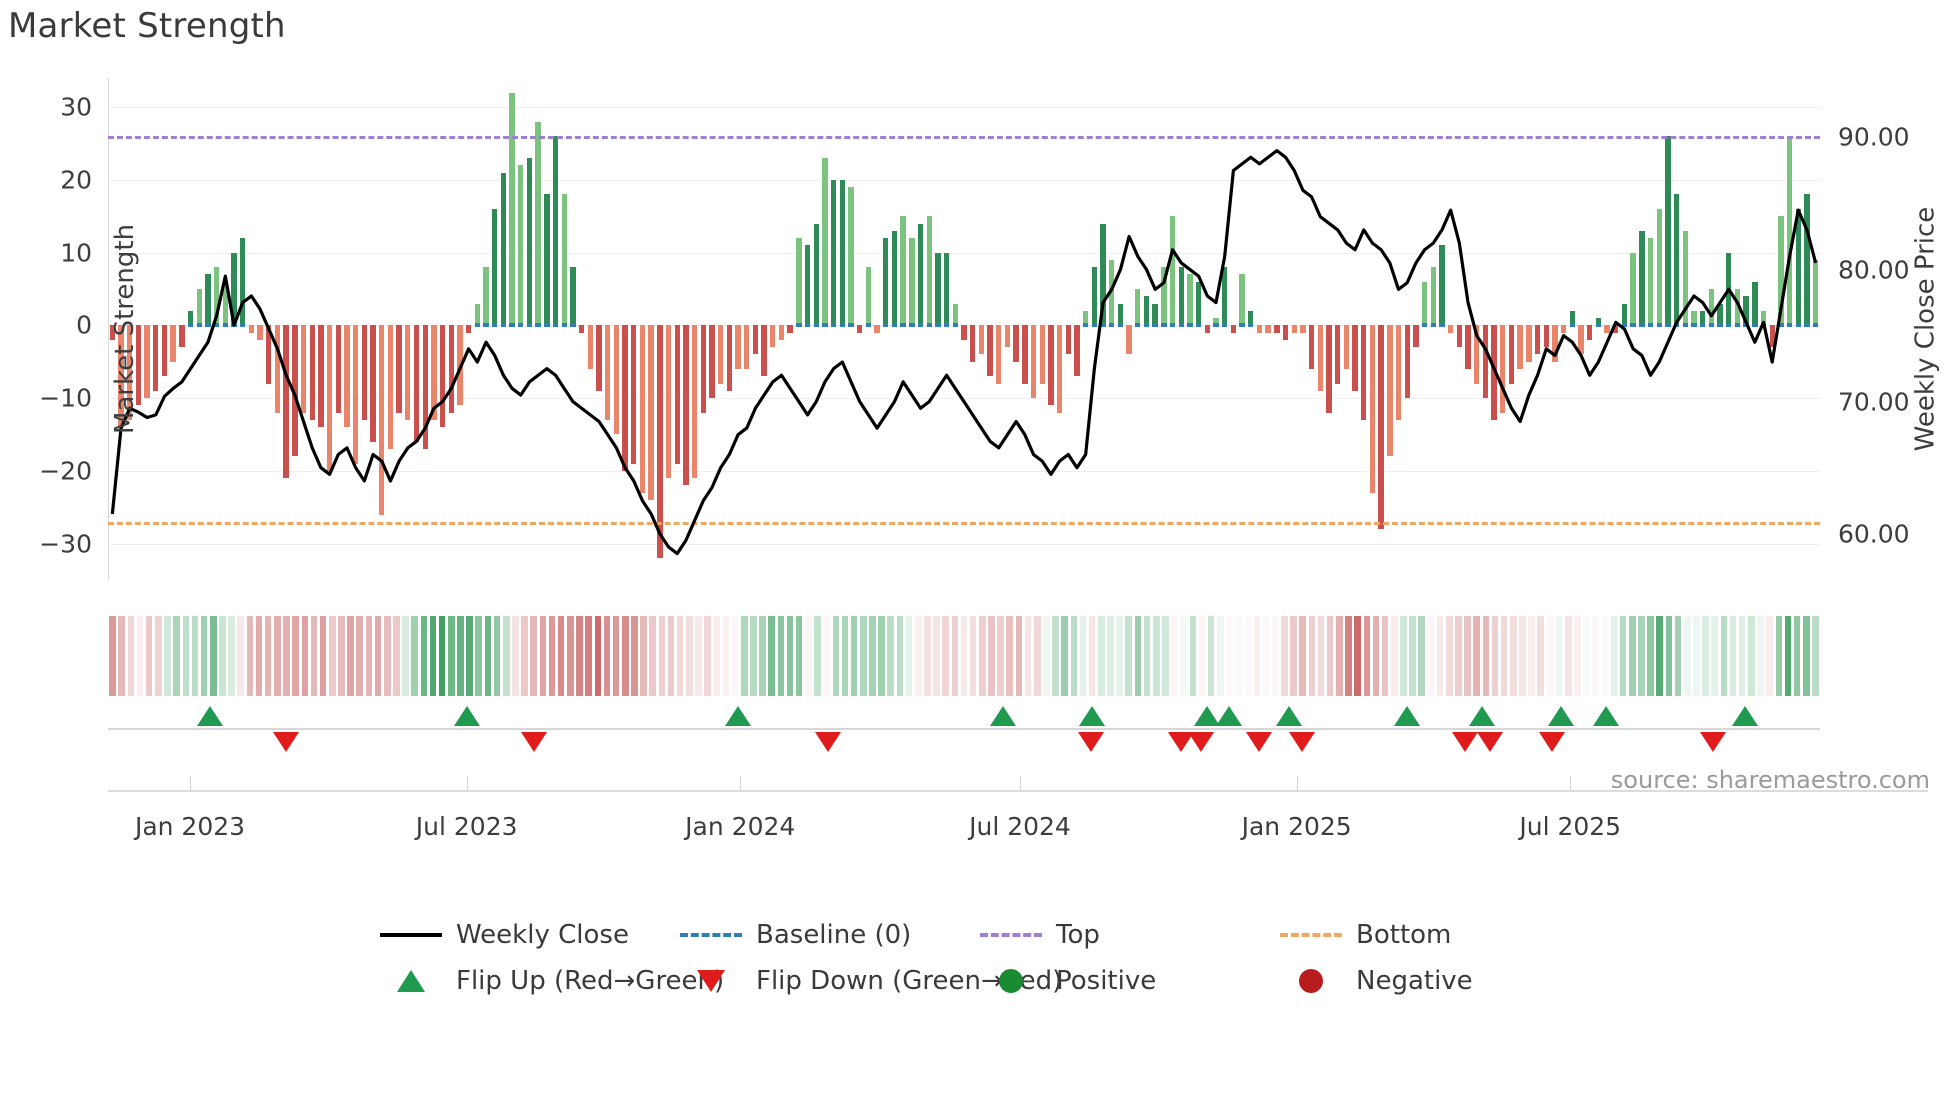 The image size is (1960, 1102). What do you see at coordinates (1430, 981) in the screenshot?
I see `legend-item: Negative` at bounding box center [1430, 981].